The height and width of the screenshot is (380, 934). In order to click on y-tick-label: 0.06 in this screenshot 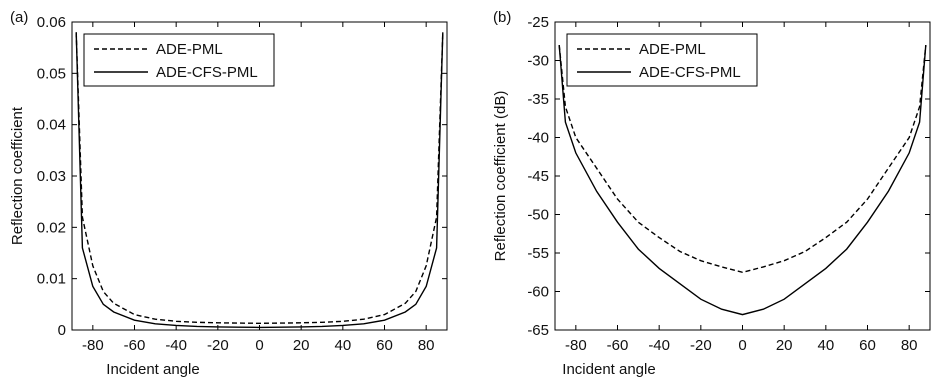, I will do `click(51, 22)`.